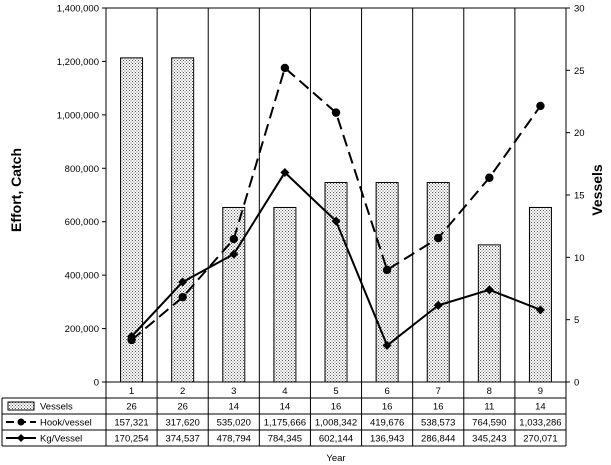 The height and width of the screenshot is (465, 611). Describe the element at coordinates (61, 439) in the screenshot. I see `legend-entry: Kg/Vessel` at that location.